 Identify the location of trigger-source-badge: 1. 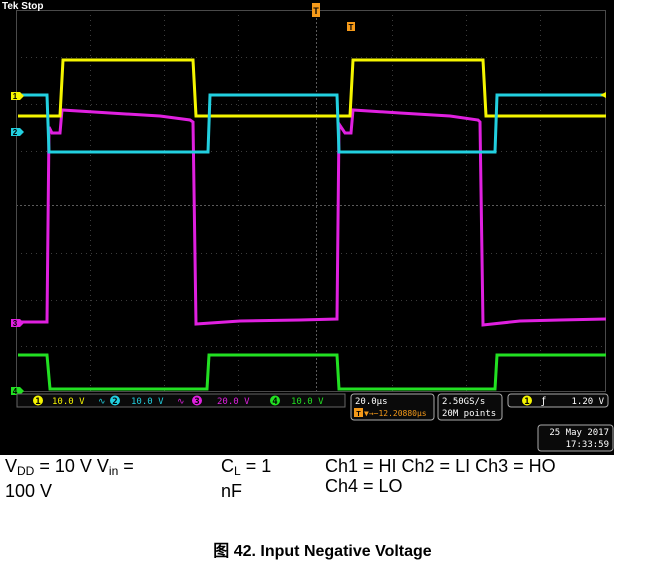
(526, 402).